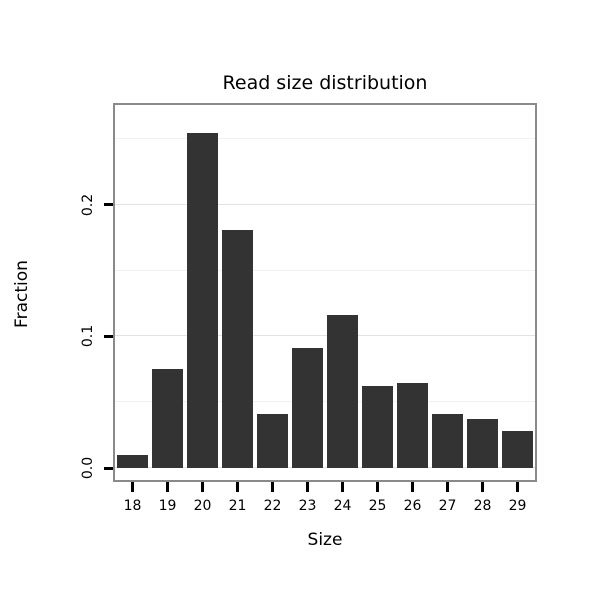 The width and height of the screenshot is (600, 600). I want to click on y-axis-labels: 0.0 0.1 0.2, so click(88, 292).